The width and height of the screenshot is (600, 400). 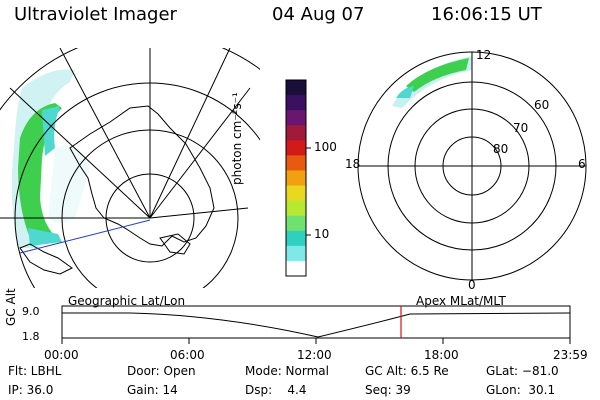 What do you see at coordinates (95, 14) in the screenshot?
I see `instrument-title: Ultraviolet Imager` at bounding box center [95, 14].